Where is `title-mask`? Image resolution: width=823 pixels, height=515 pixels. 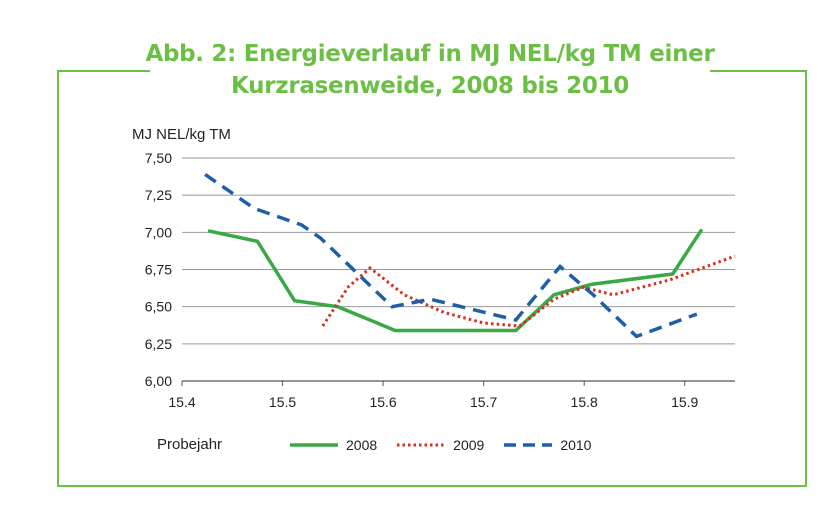
title-mask is located at coordinates (430, 72).